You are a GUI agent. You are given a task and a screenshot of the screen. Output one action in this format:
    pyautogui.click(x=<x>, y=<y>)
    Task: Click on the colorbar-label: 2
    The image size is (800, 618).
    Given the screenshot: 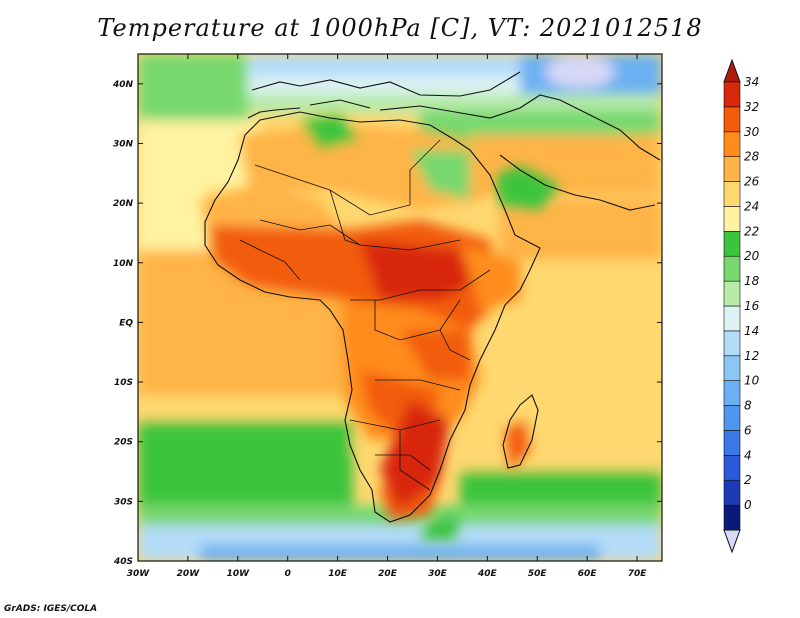 What is the action you would take?
    pyautogui.click(x=748, y=480)
    